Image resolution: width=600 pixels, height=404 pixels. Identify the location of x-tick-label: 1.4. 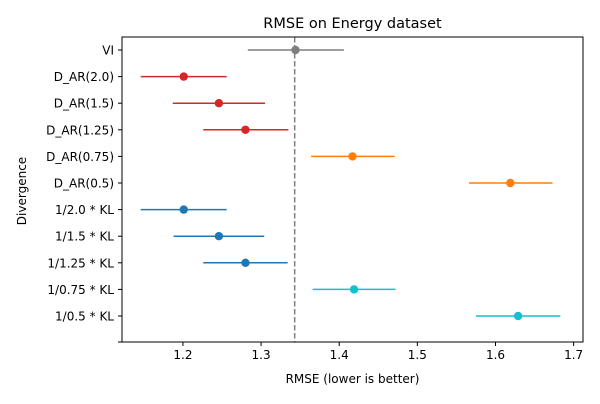
(339, 355).